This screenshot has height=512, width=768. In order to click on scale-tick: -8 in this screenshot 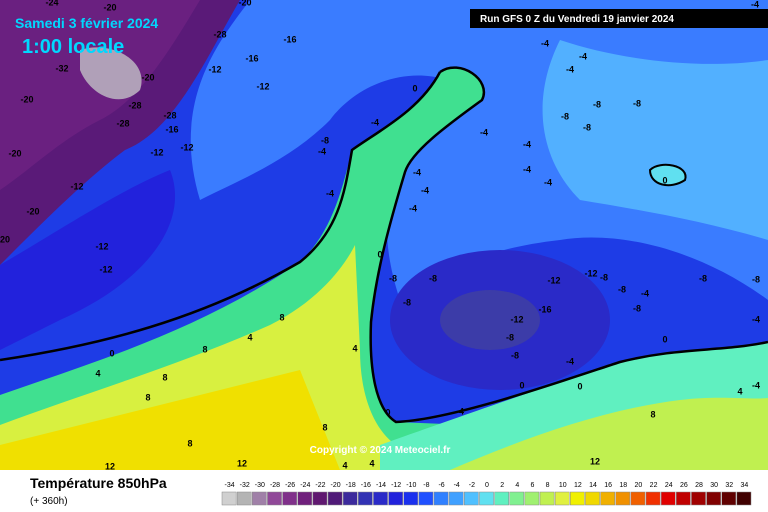, I will do `click(426, 485)`.